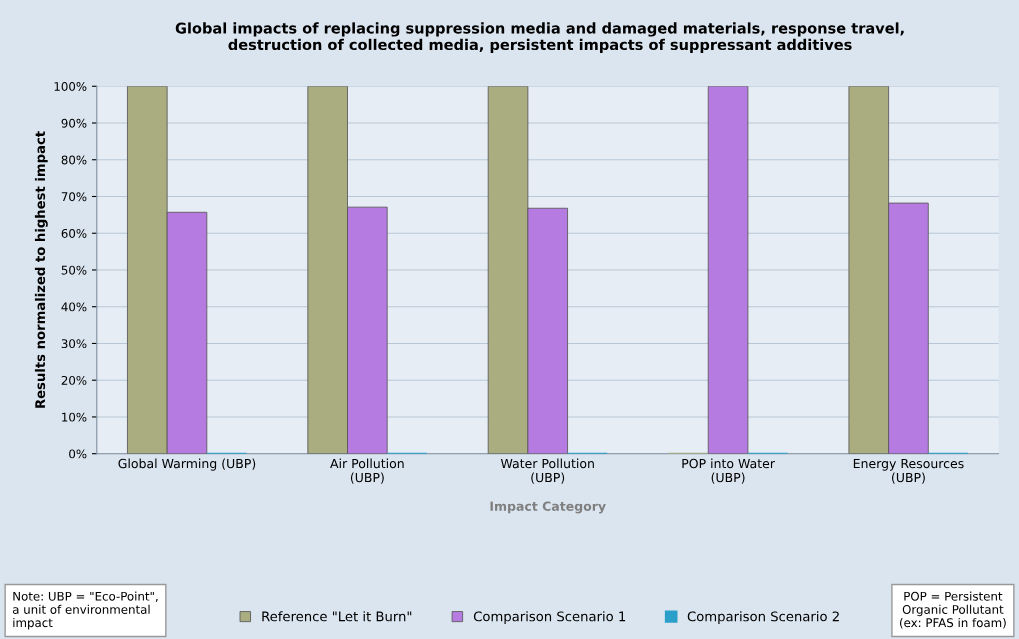 The height and width of the screenshot is (639, 1019). I want to click on chart-title: Global impacts of replacing suppression media and damaged materials, response travel, destruction of collected media, persistent impacts of suppressant additives, so click(539, 37).